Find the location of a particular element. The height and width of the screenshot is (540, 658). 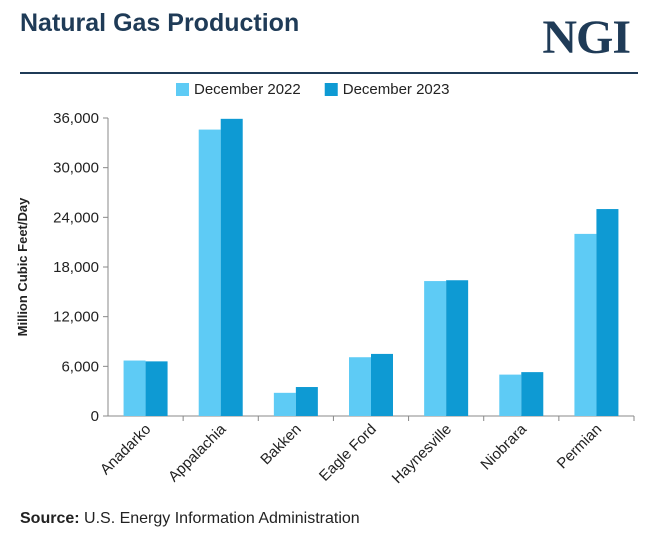

legend-label: December 2023 is located at coordinates (396, 89).